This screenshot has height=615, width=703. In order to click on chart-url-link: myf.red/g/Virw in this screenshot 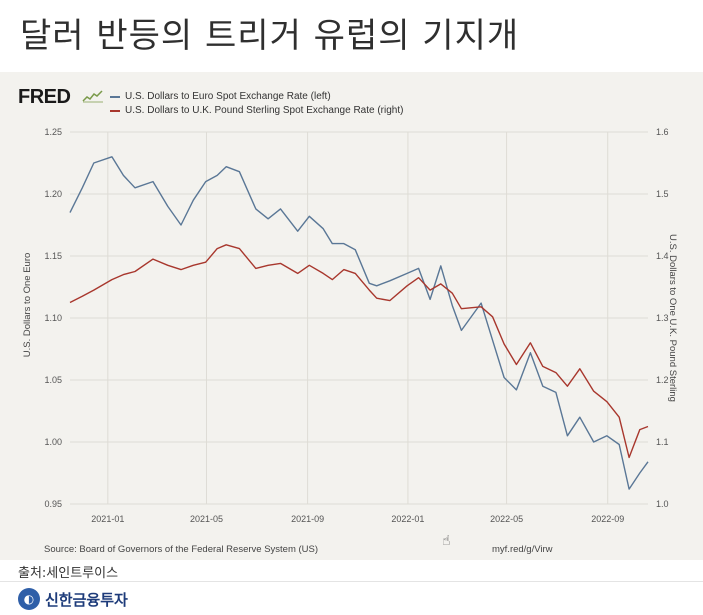, I will do `click(522, 549)`.